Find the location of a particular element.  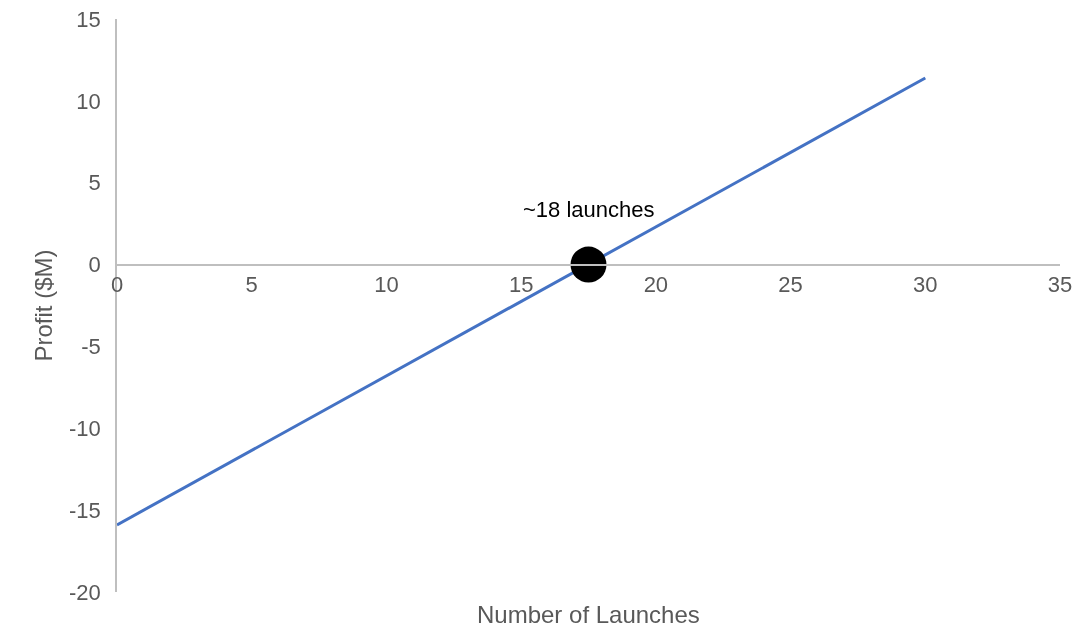

x-tick-label: 20 is located at coordinates (656, 284).